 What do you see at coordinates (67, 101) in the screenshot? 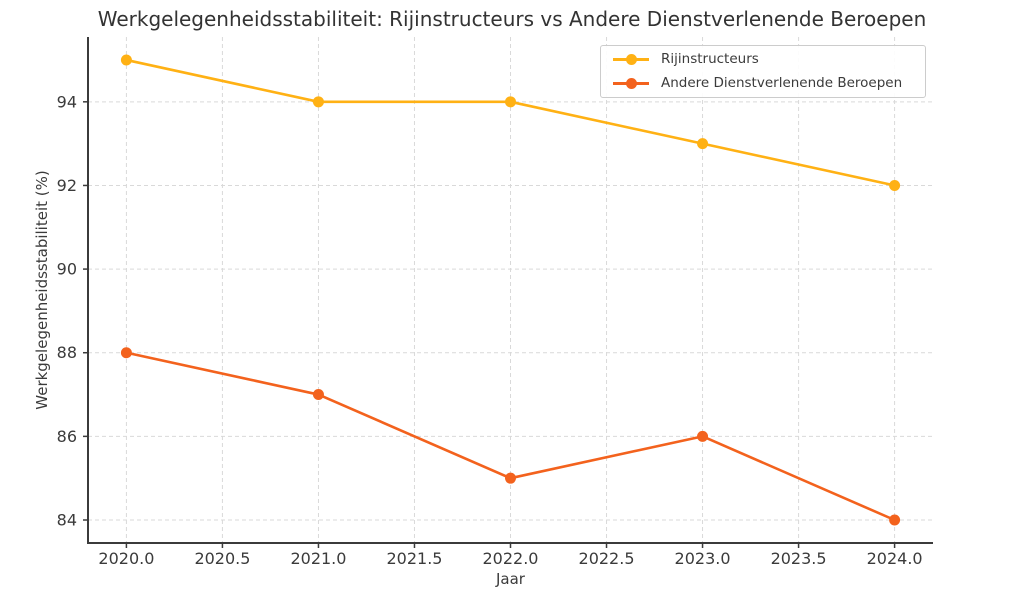
I see `y-tick-label: 94` at bounding box center [67, 101].